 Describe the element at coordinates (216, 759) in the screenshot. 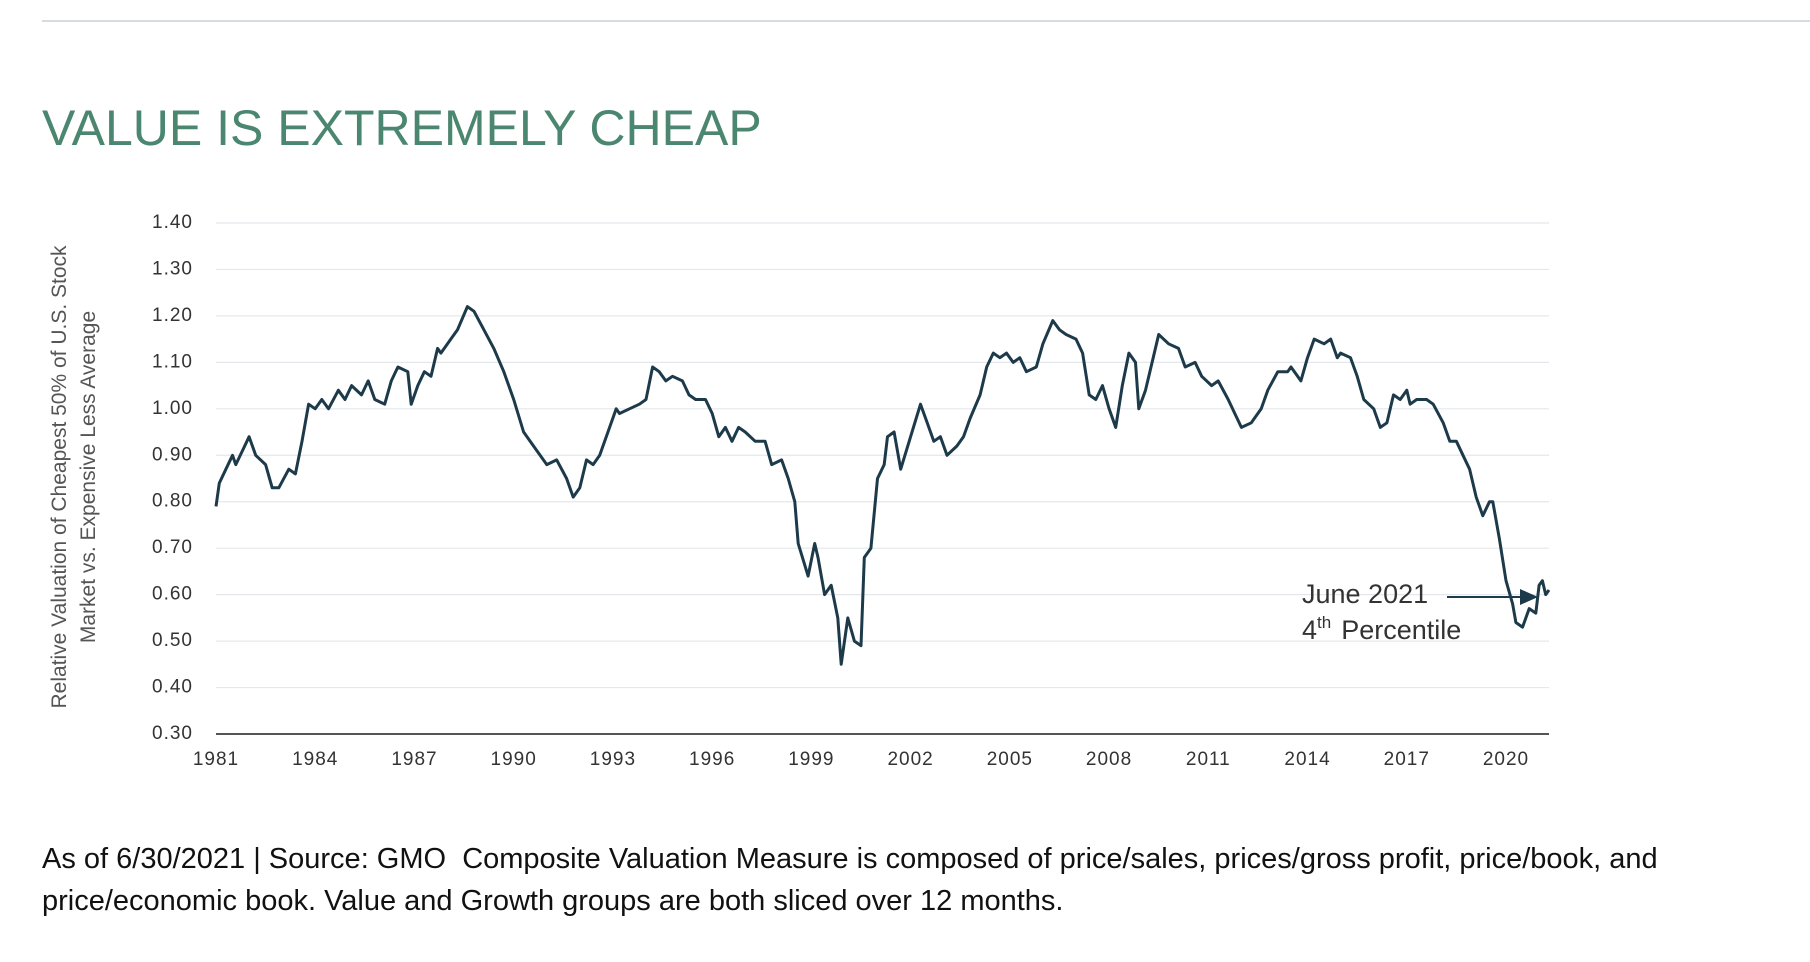

I see `x-tick-label: 1981` at that location.